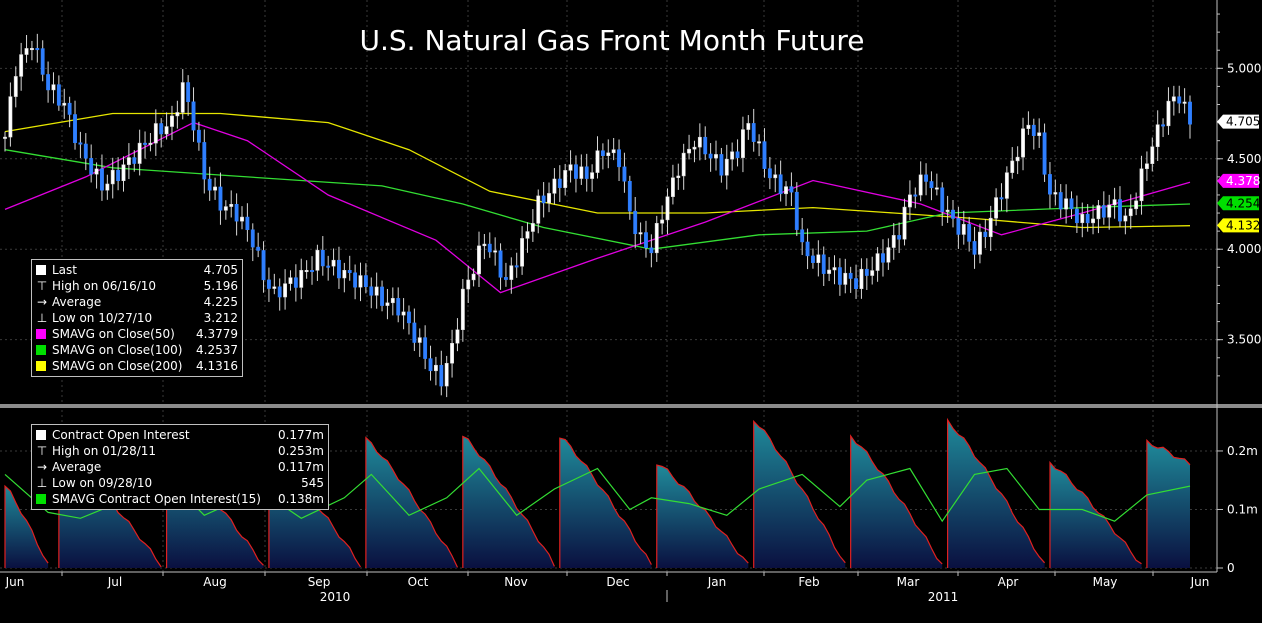 The height and width of the screenshot is (623, 1262). What do you see at coordinates (1244, 340) in the screenshot?
I see `price-tick-label: 3.500` at bounding box center [1244, 340].